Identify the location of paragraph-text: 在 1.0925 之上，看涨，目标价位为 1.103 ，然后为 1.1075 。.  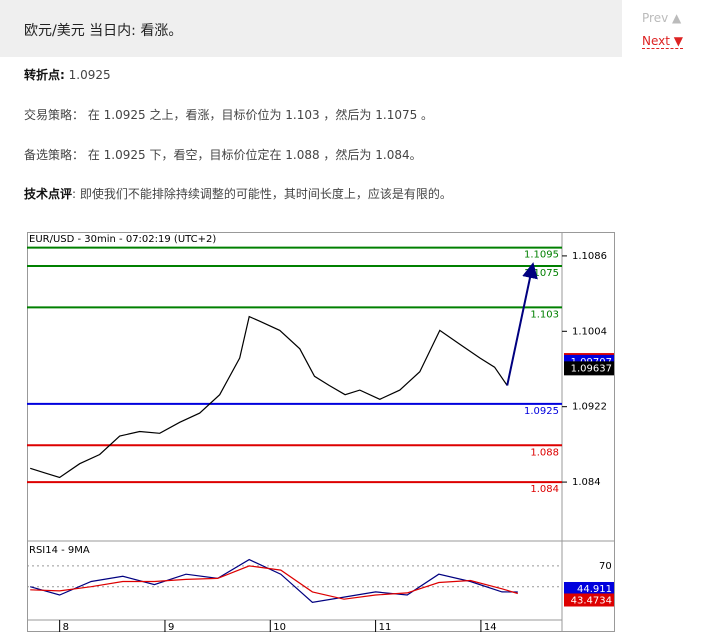
(259, 115).